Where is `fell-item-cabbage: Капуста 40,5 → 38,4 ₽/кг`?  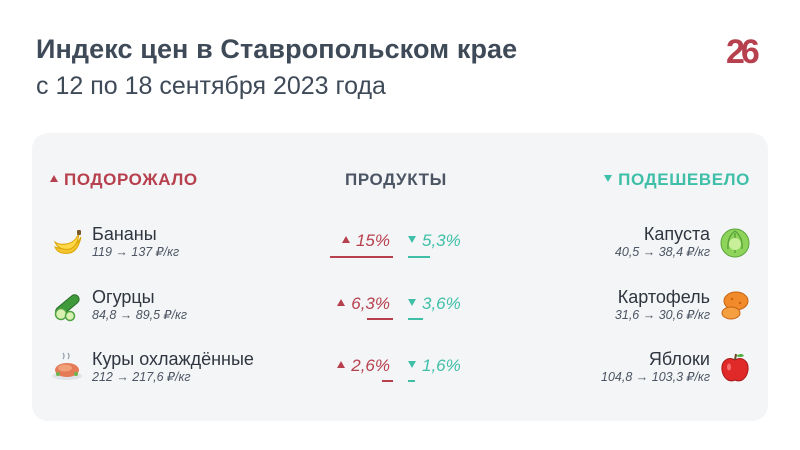 fell-item-cabbage: Капуста 40,5 → 38,4 ₽/кг is located at coordinates (683, 242).